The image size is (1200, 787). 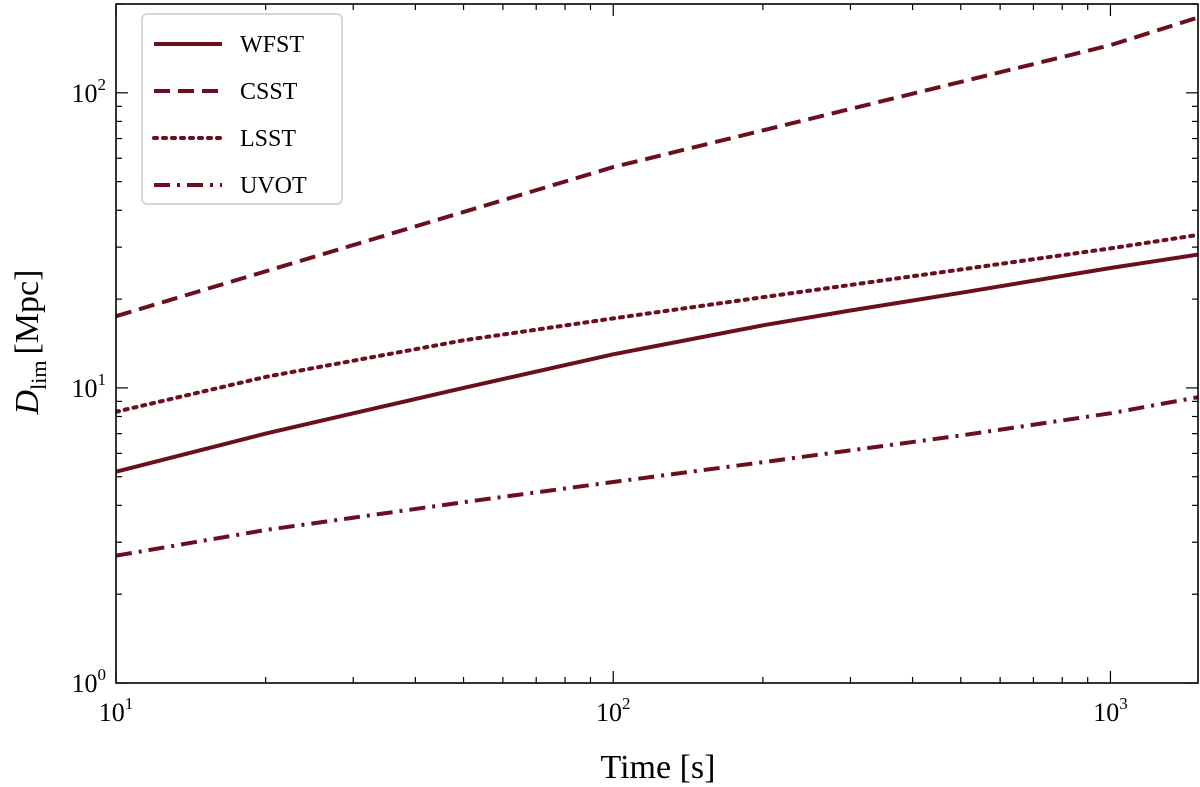 I want to click on legend: WFST CSST LSST UVOT, so click(x=242, y=109).